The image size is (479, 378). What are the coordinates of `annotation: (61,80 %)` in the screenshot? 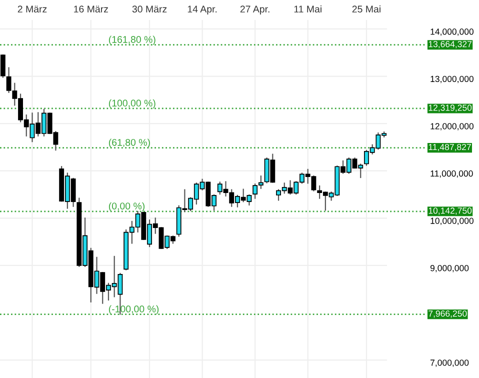 It's located at (129, 143).